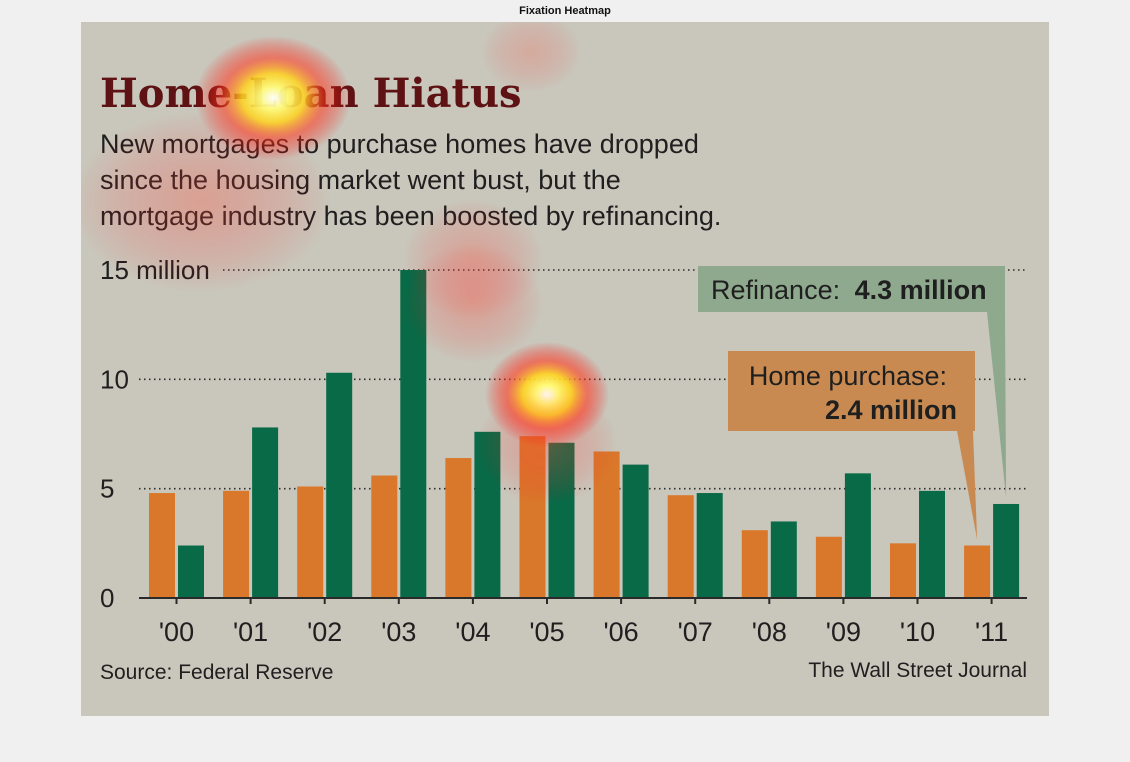 This screenshot has width=1130, height=762. Describe the element at coordinates (250, 632) in the screenshot. I see `x-tick-label: '01` at that location.